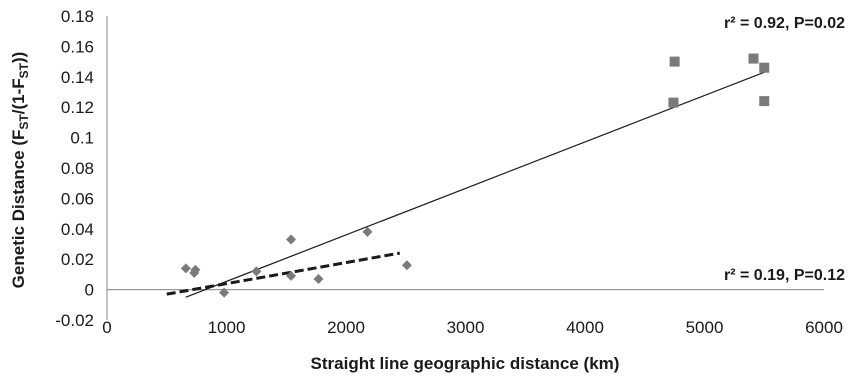  Describe the element at coordinates (77, 77) in the screenshot. I see `y-tick-label: 0.14` at that location.